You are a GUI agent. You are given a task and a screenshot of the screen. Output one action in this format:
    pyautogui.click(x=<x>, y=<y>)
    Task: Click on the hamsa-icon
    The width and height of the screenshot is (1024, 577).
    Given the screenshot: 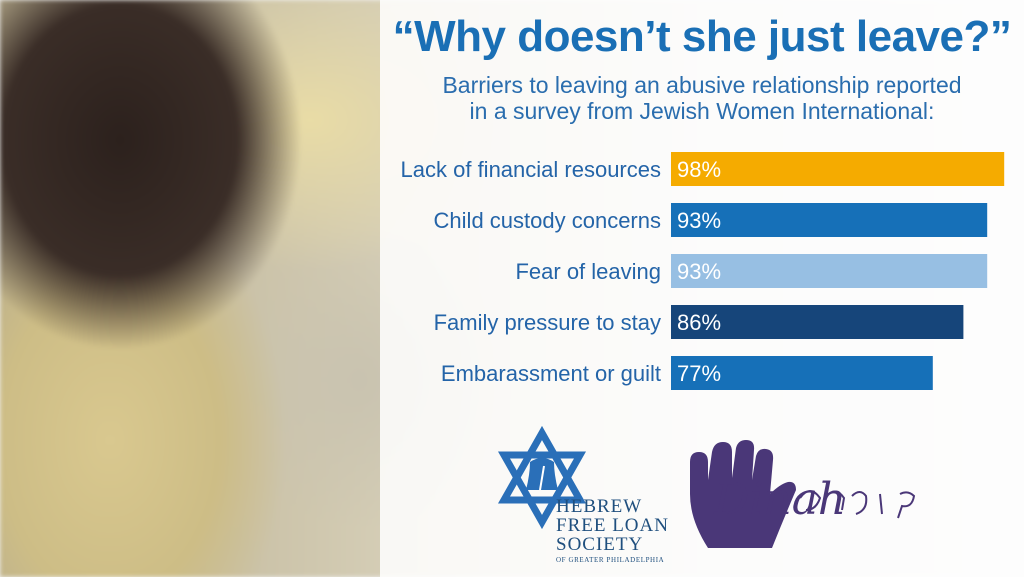 What is the action you would take?
    pyautogui.click(x=743, y=494)
    